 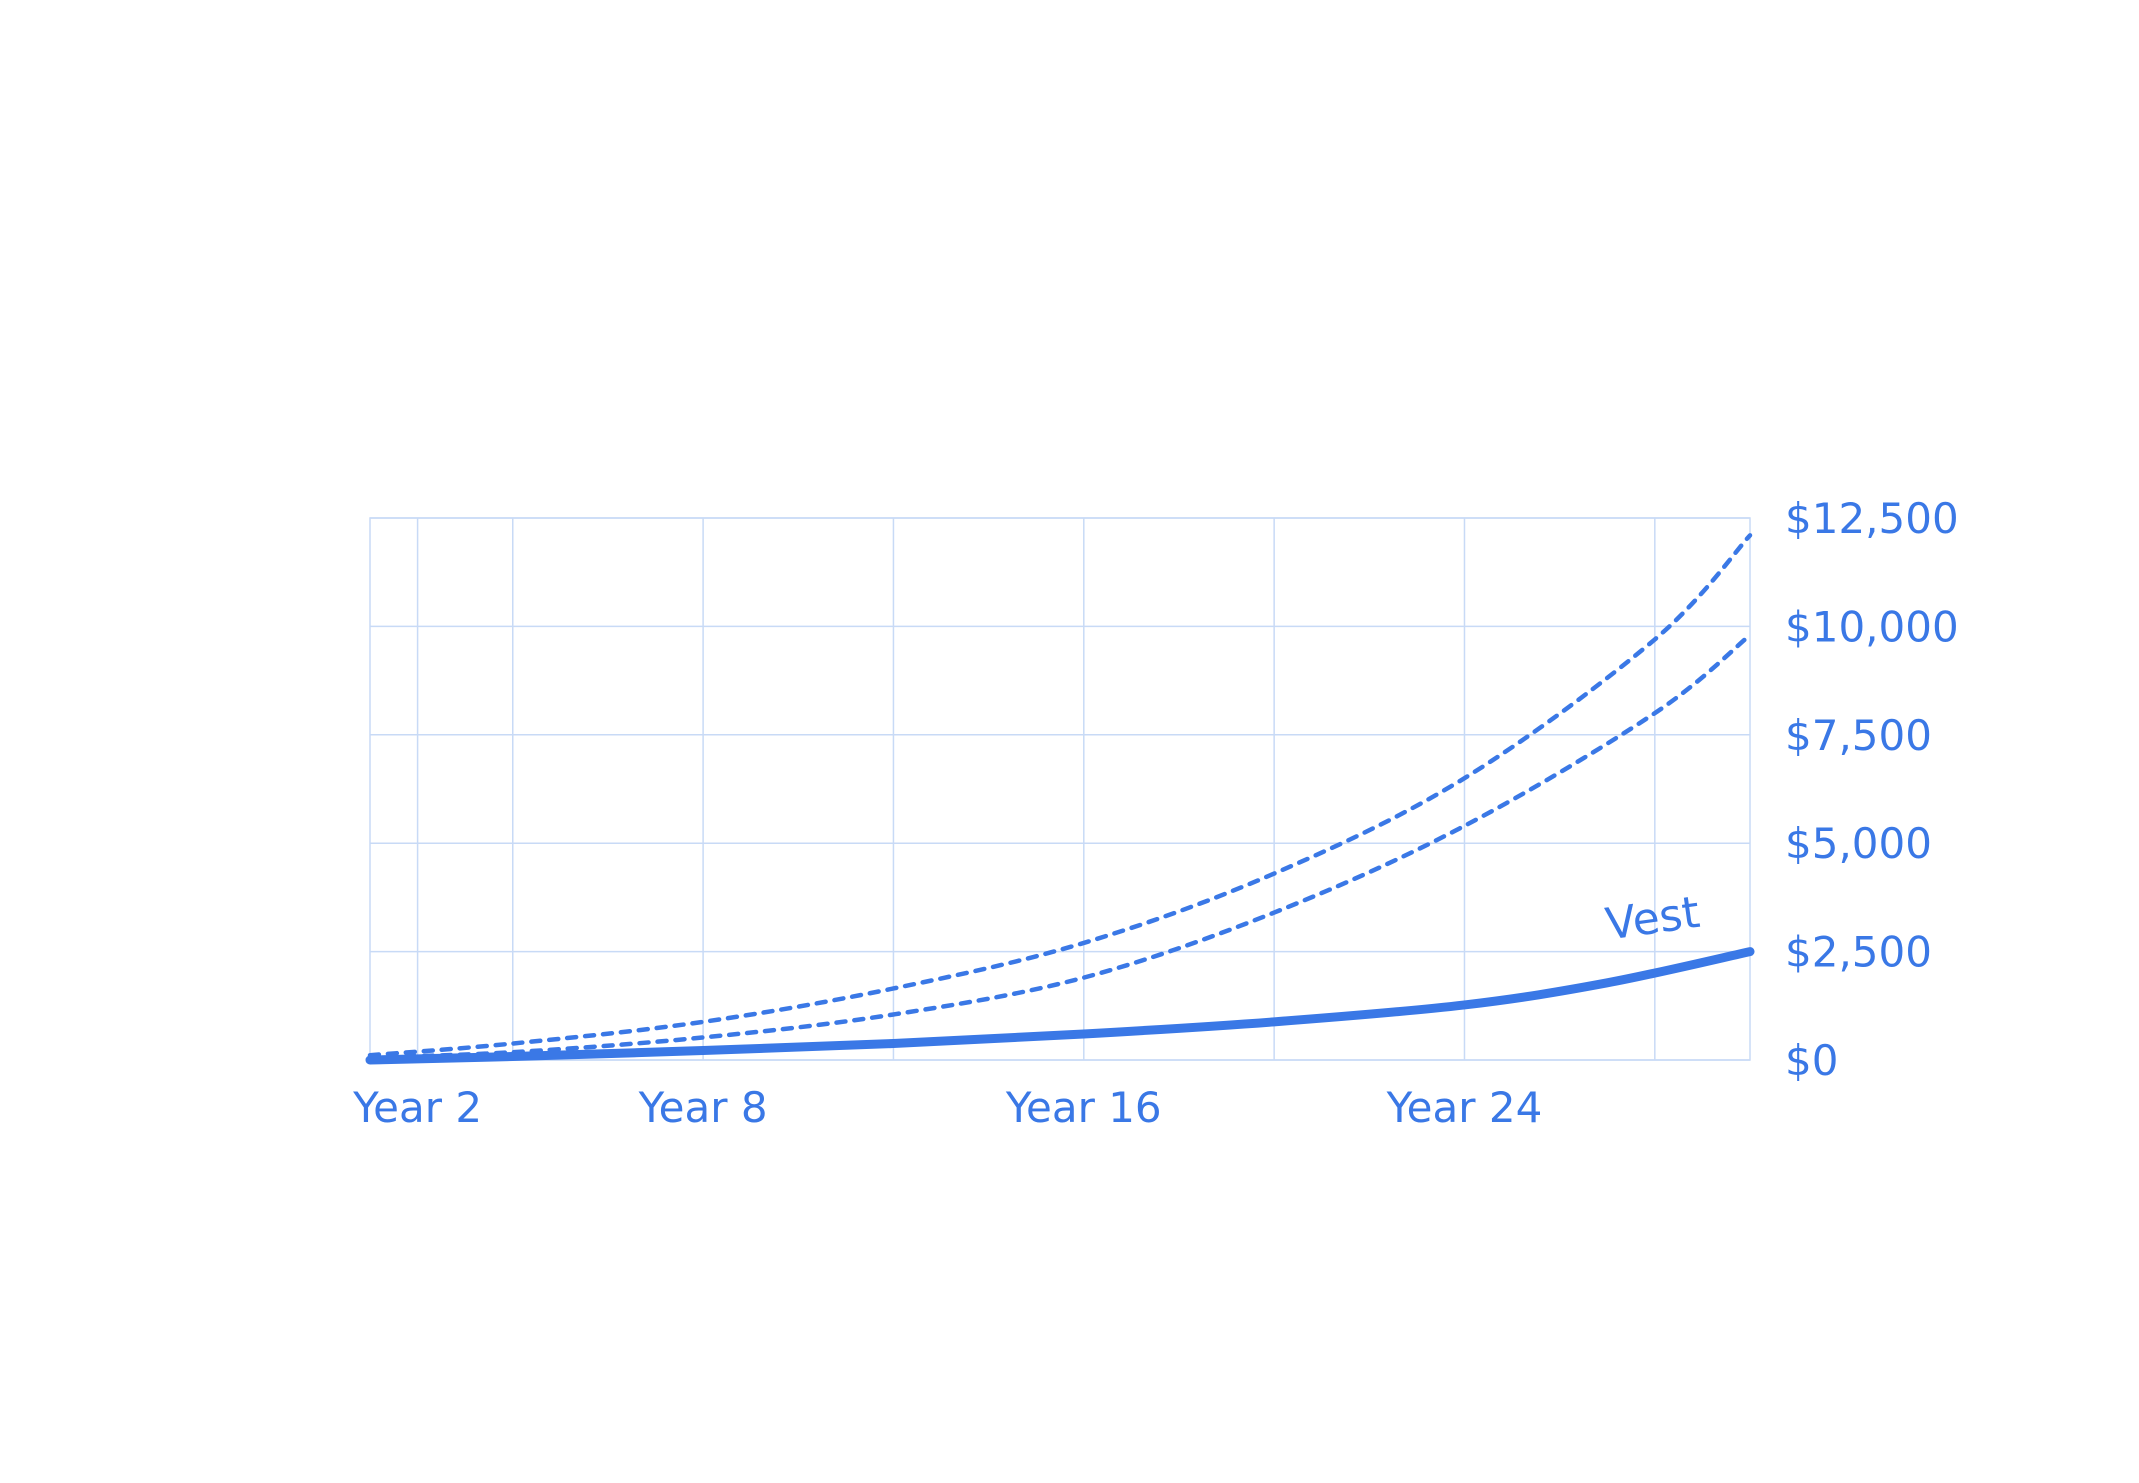 I want to click on y-tick-label: $2,500, so click(x=1858, y=952).